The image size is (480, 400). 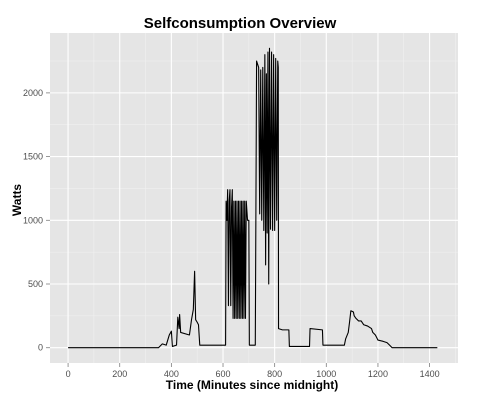 I want to click on x-tick-label: 800, so click(x=274, y=374).